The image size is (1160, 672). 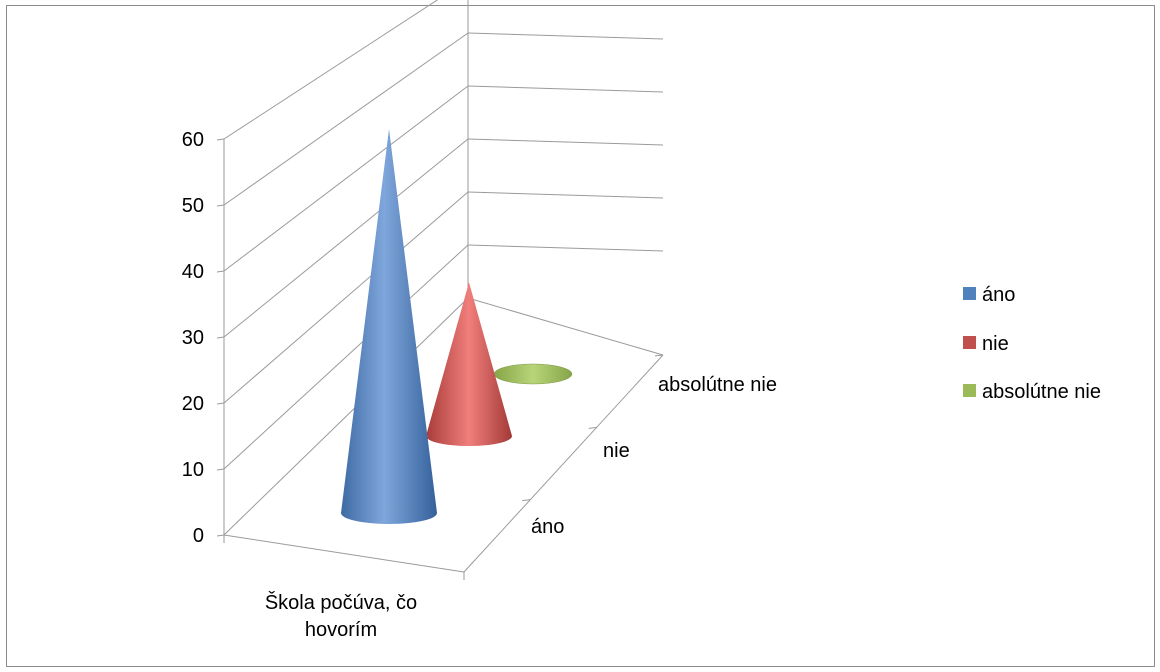 I want to click on y-tick-label: 0, so click(x=198, y=536).